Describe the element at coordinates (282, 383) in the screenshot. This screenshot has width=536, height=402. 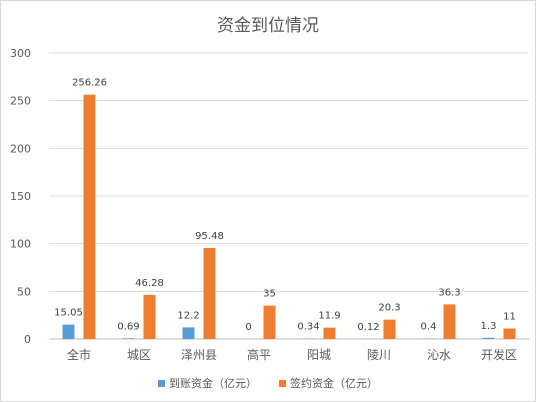
I see `legend-swatch-signed` at that location.